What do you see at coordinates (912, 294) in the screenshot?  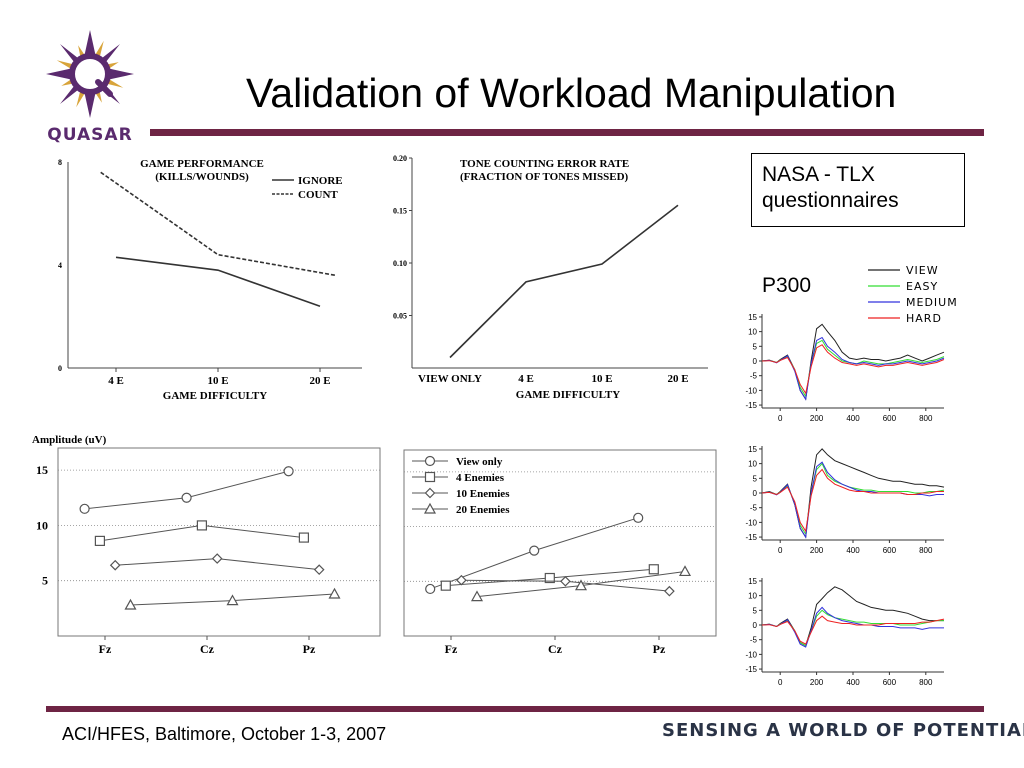 I see `p300-legend: VIEW EASY MEDIUM HARD` at bounding box center [912, 294].